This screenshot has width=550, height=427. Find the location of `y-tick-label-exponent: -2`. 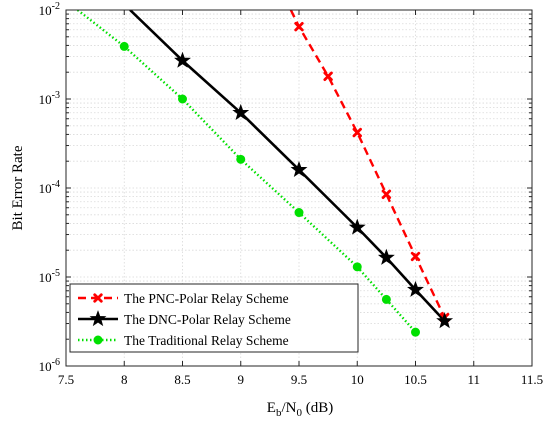

y-tick-label-exponent: -2 is located at coordinates (56, 6).